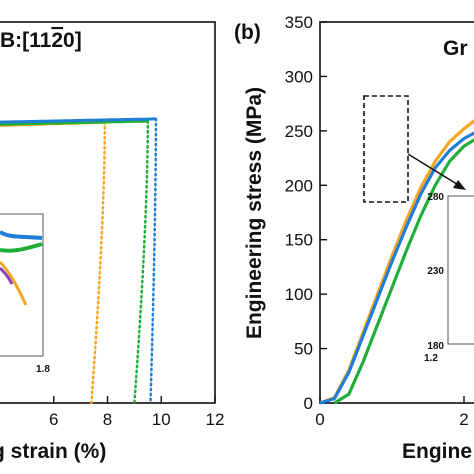 This screenshot has height=474, width=474. Describe the element at coordinates (434, 170) in the screenshot. I see `zoom-arrow-line` at that location.